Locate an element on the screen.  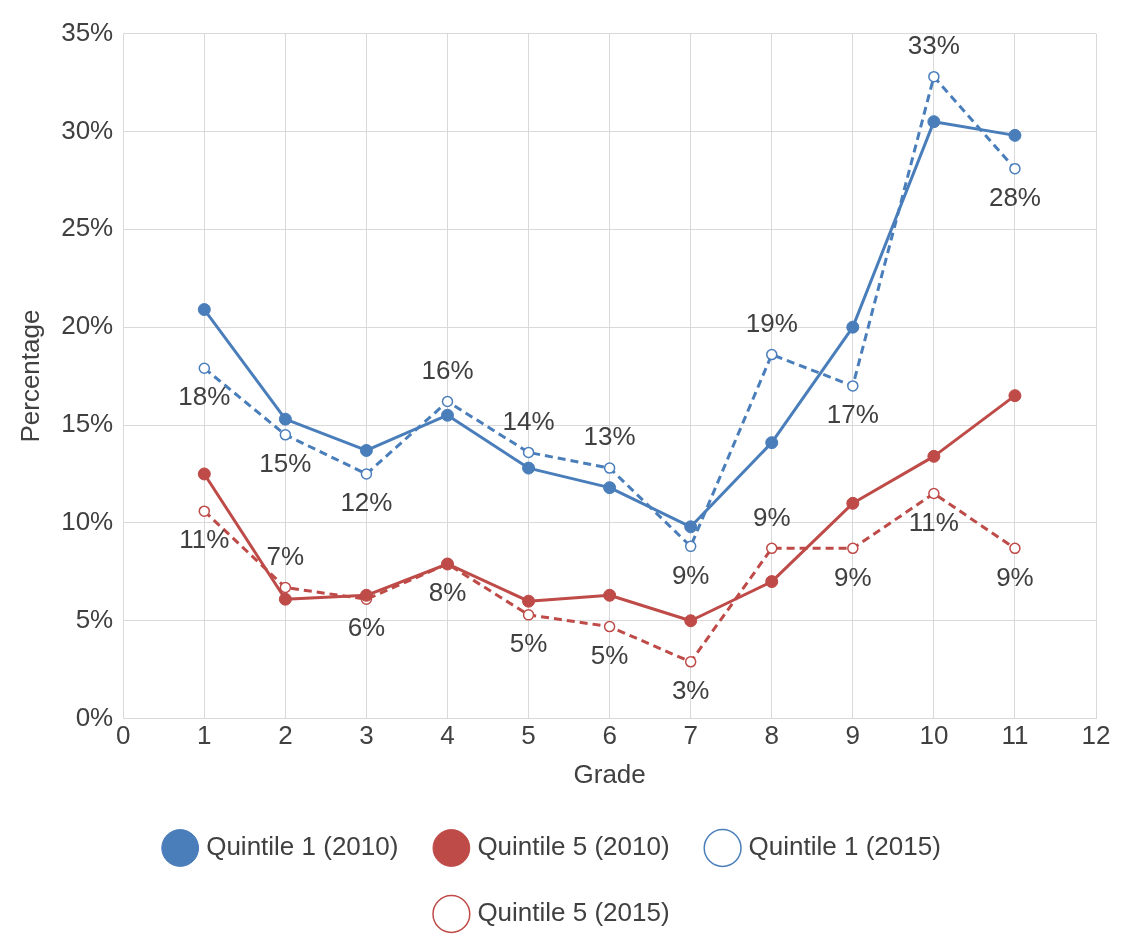
y-tick-label: 0% is located at coordinates (94, 716).